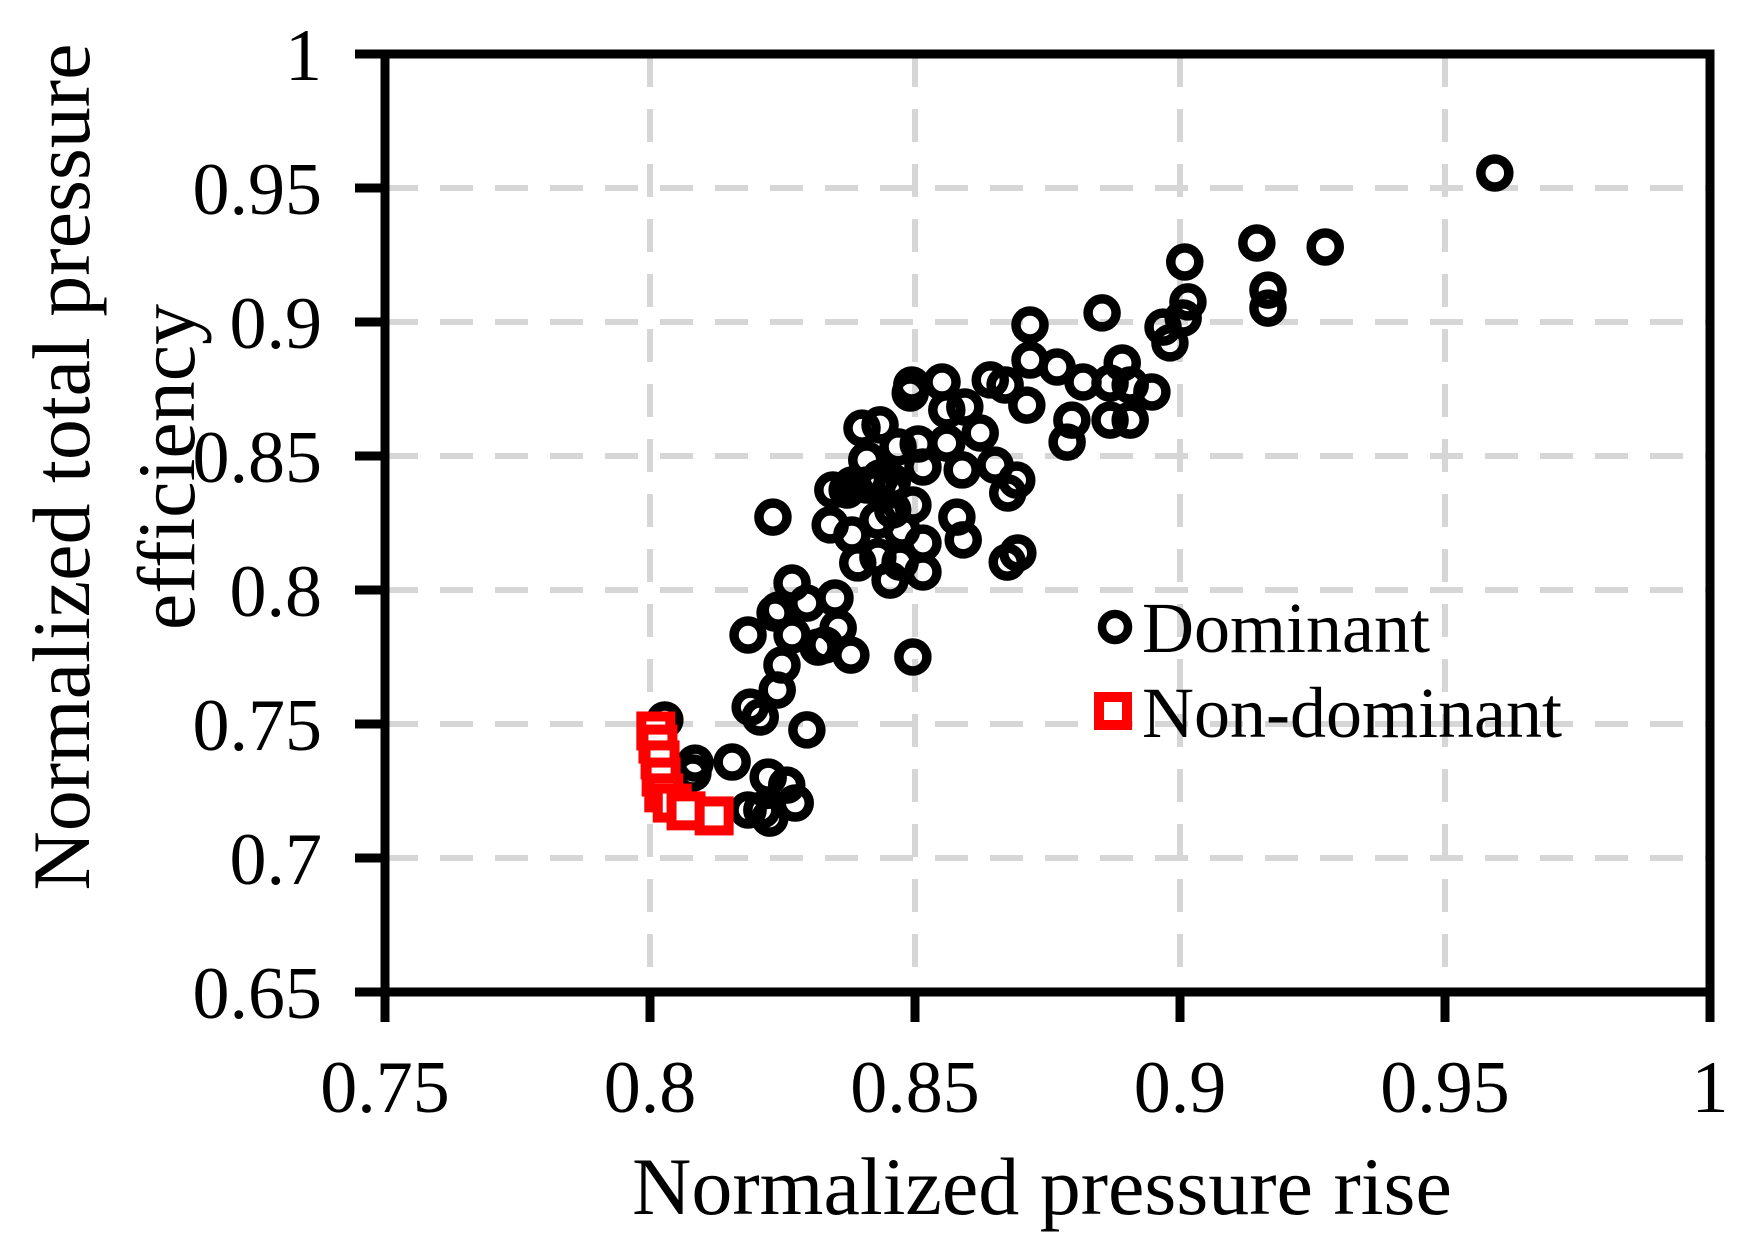 This screenshot has height=1259, width=1764. I want to click on x-tick-label: 0.8, so click(650, 1088).